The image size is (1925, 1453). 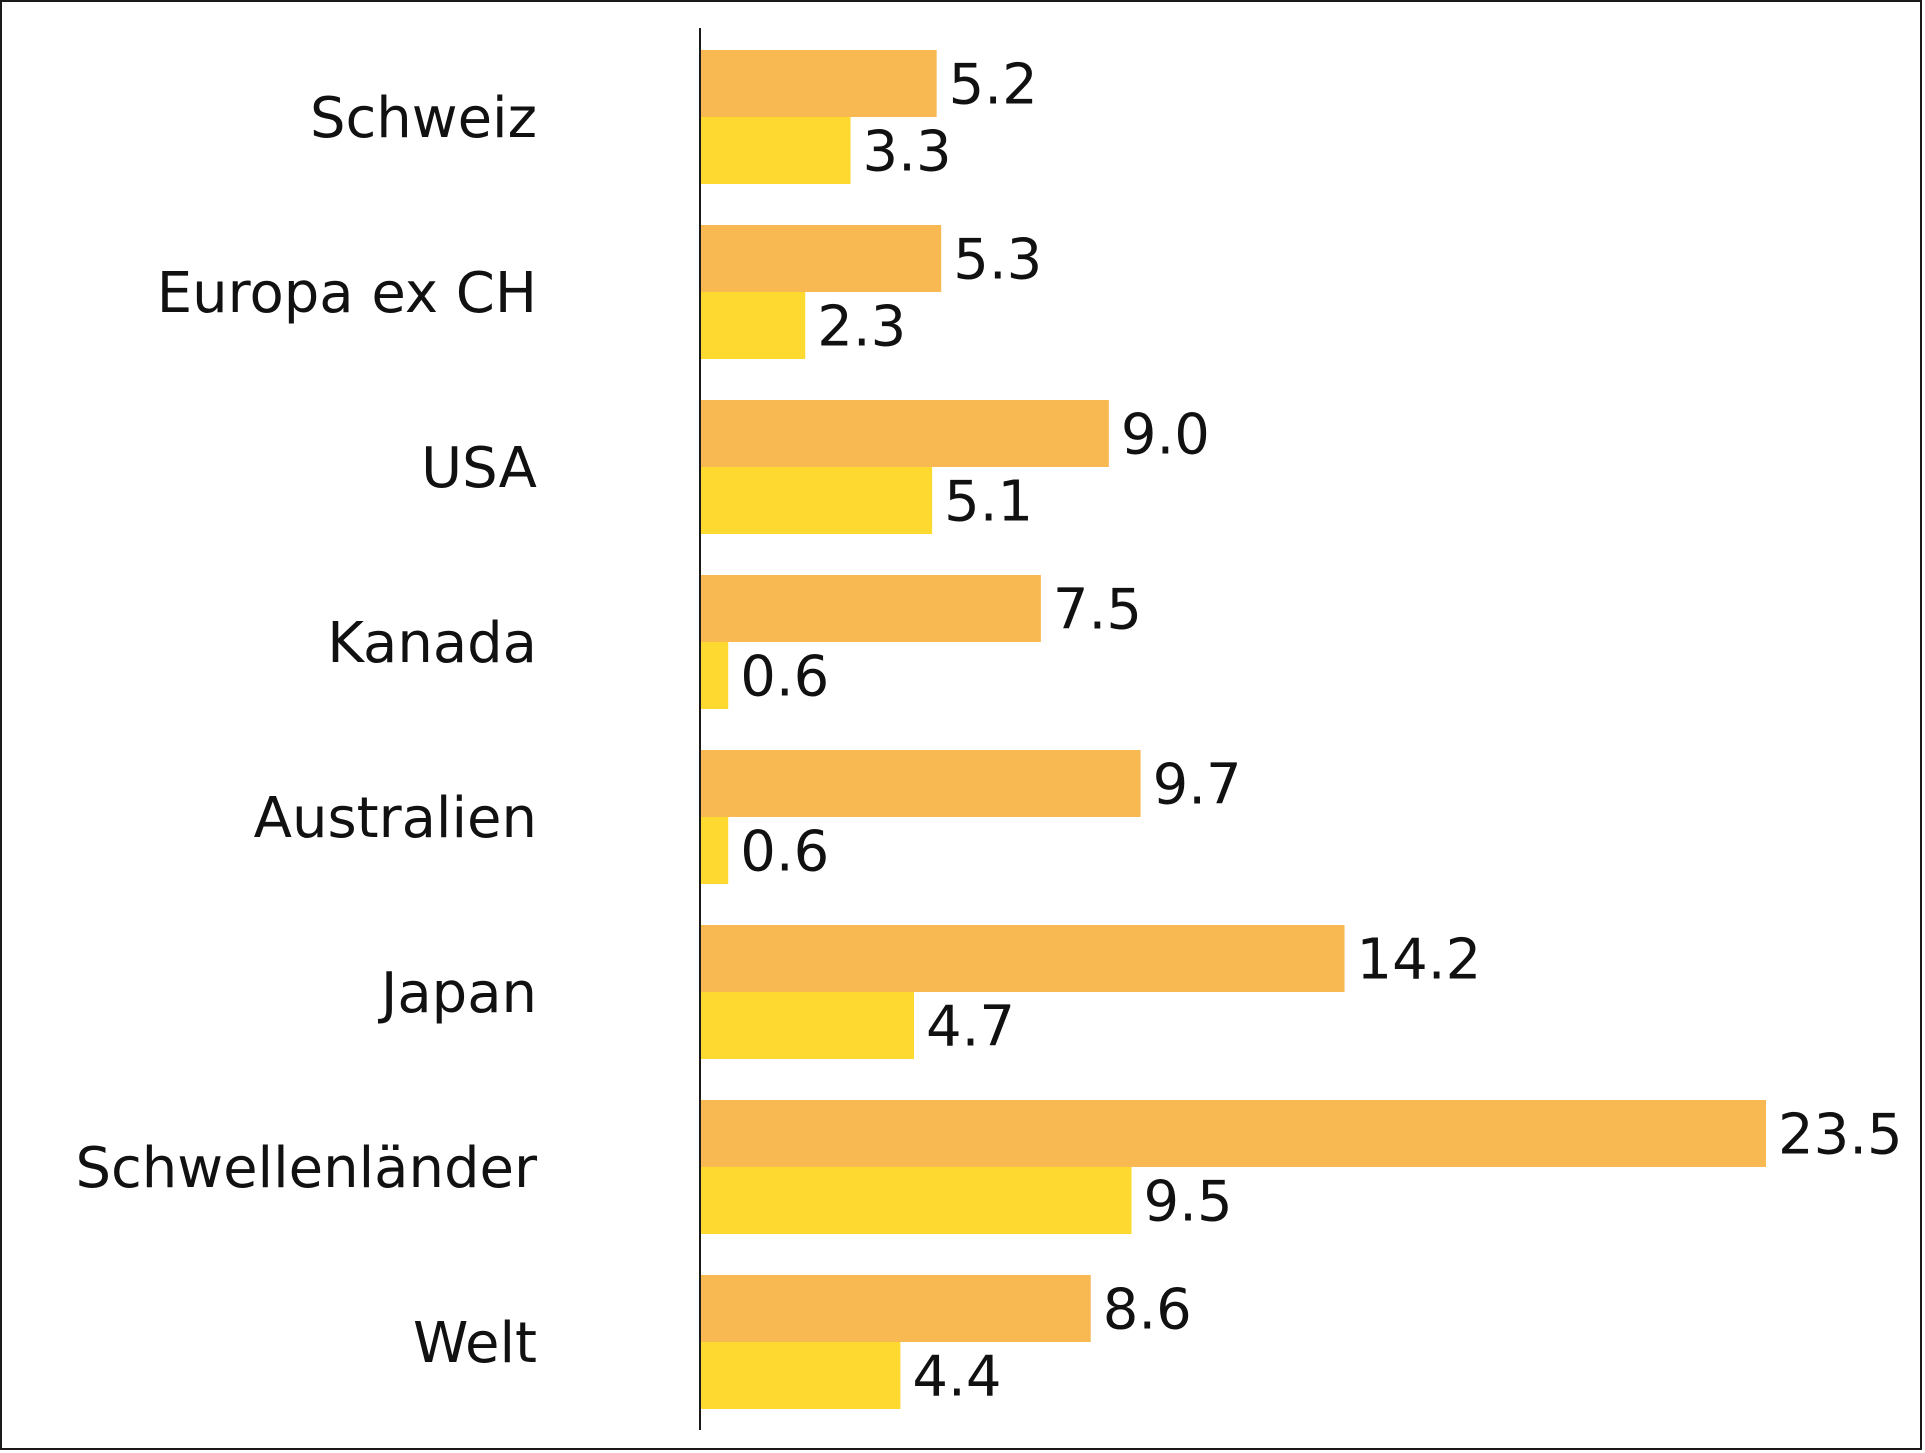 I want to click on data-label: 9.0, so click(x=1165, y=435).